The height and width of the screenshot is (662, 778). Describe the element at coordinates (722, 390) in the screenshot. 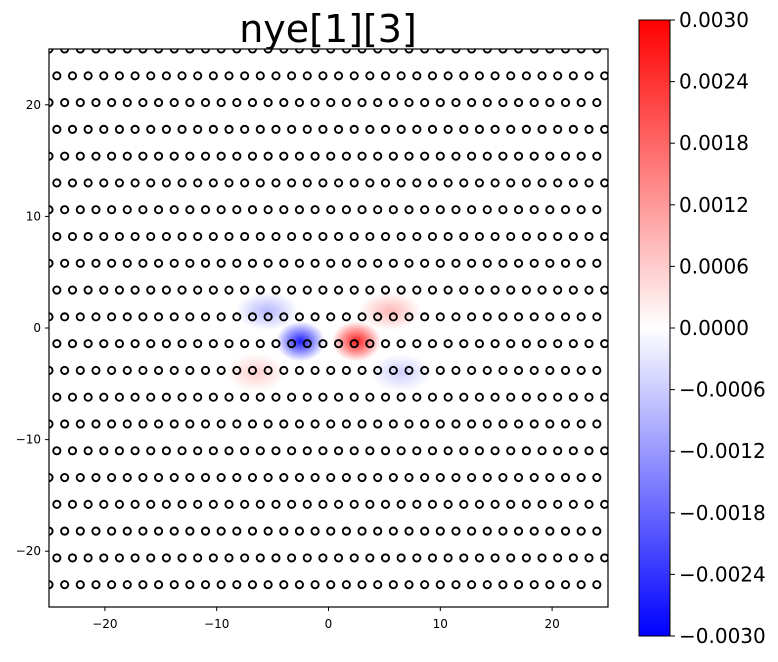

I see `colorbar-tick-label: −0.0006` at that location.